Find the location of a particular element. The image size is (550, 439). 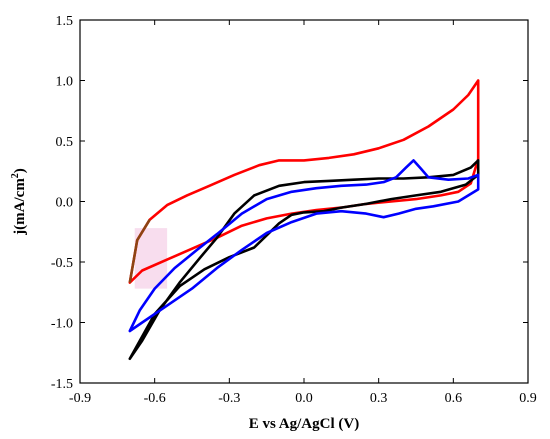

x-axis-label: E vs Ag/AgCl (V) is located at coordinates (304, 424).